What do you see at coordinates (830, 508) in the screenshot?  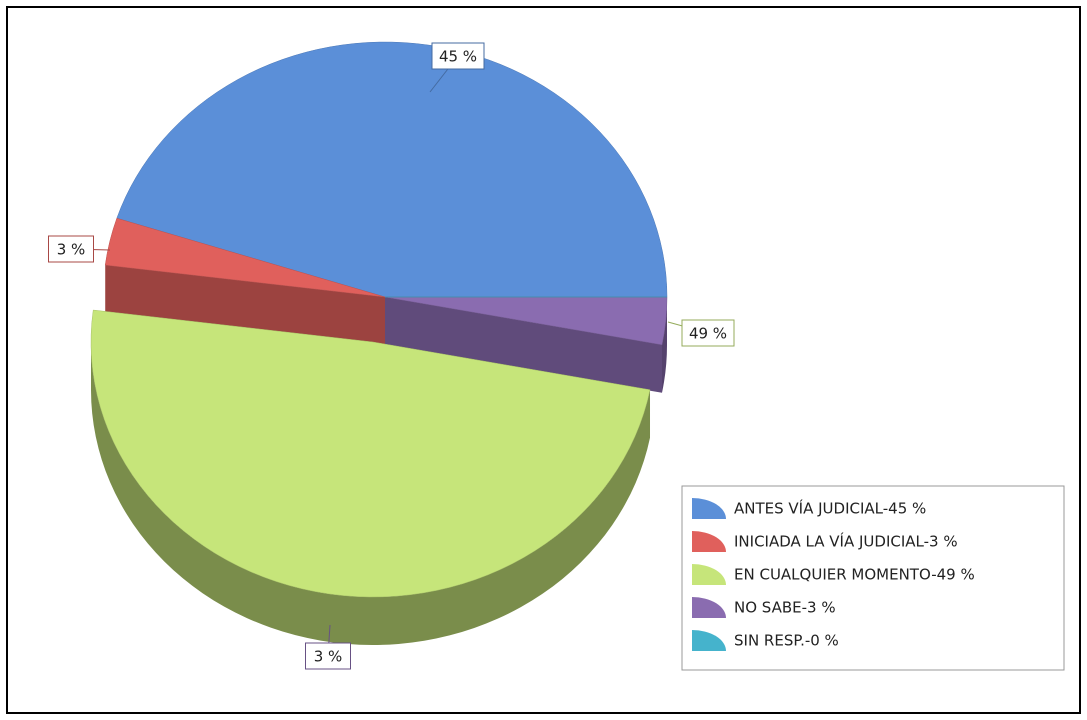 I see `legend-label: ANTES VÍA JUDICIAL-45 %` at bounding box center [830, 508].